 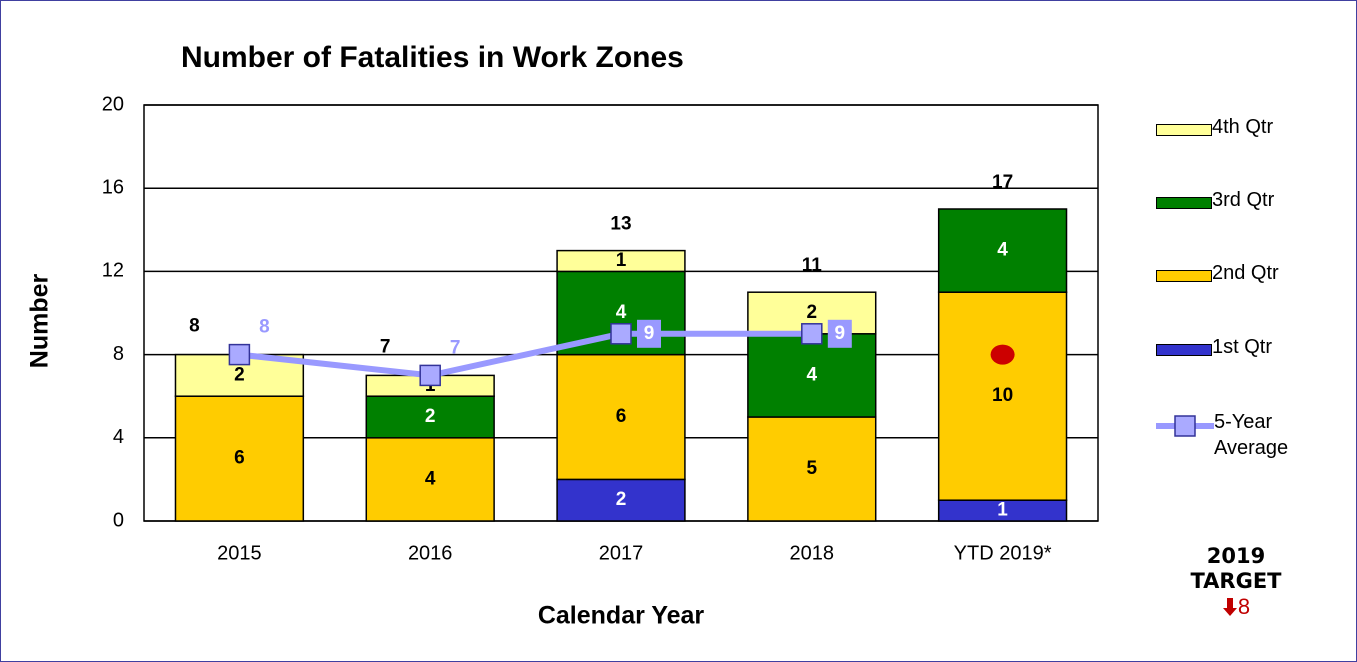 I want to click on total-label: 17, so click(x=1002, y=182).